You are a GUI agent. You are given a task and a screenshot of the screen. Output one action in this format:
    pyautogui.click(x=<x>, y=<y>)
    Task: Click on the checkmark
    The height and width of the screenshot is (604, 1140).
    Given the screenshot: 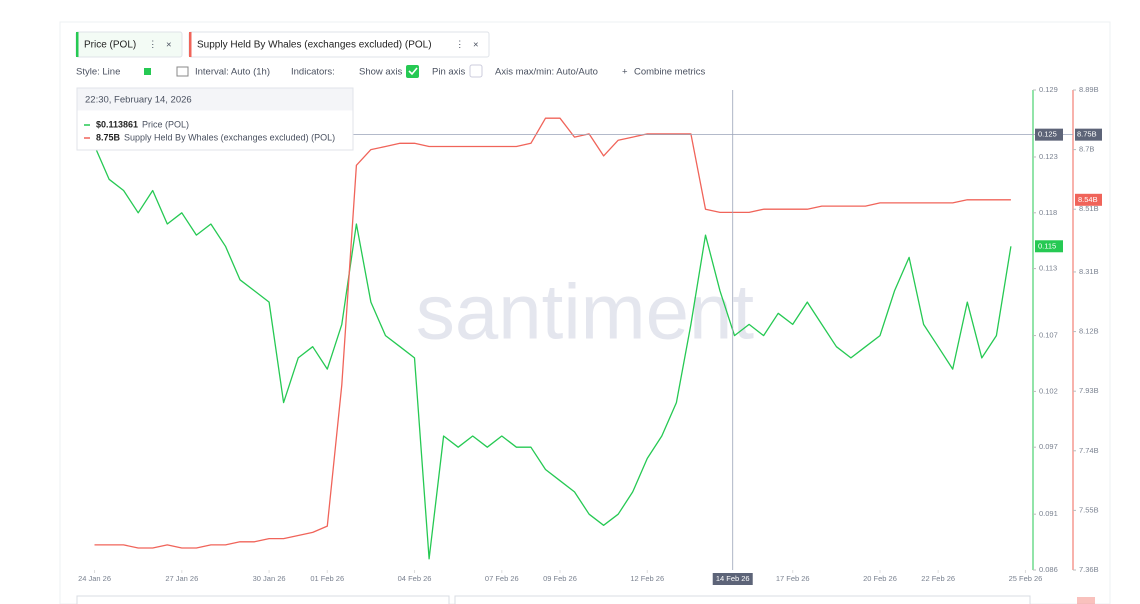 What is the action you would take?
    pyautogui.click(x=413, y=71)
    